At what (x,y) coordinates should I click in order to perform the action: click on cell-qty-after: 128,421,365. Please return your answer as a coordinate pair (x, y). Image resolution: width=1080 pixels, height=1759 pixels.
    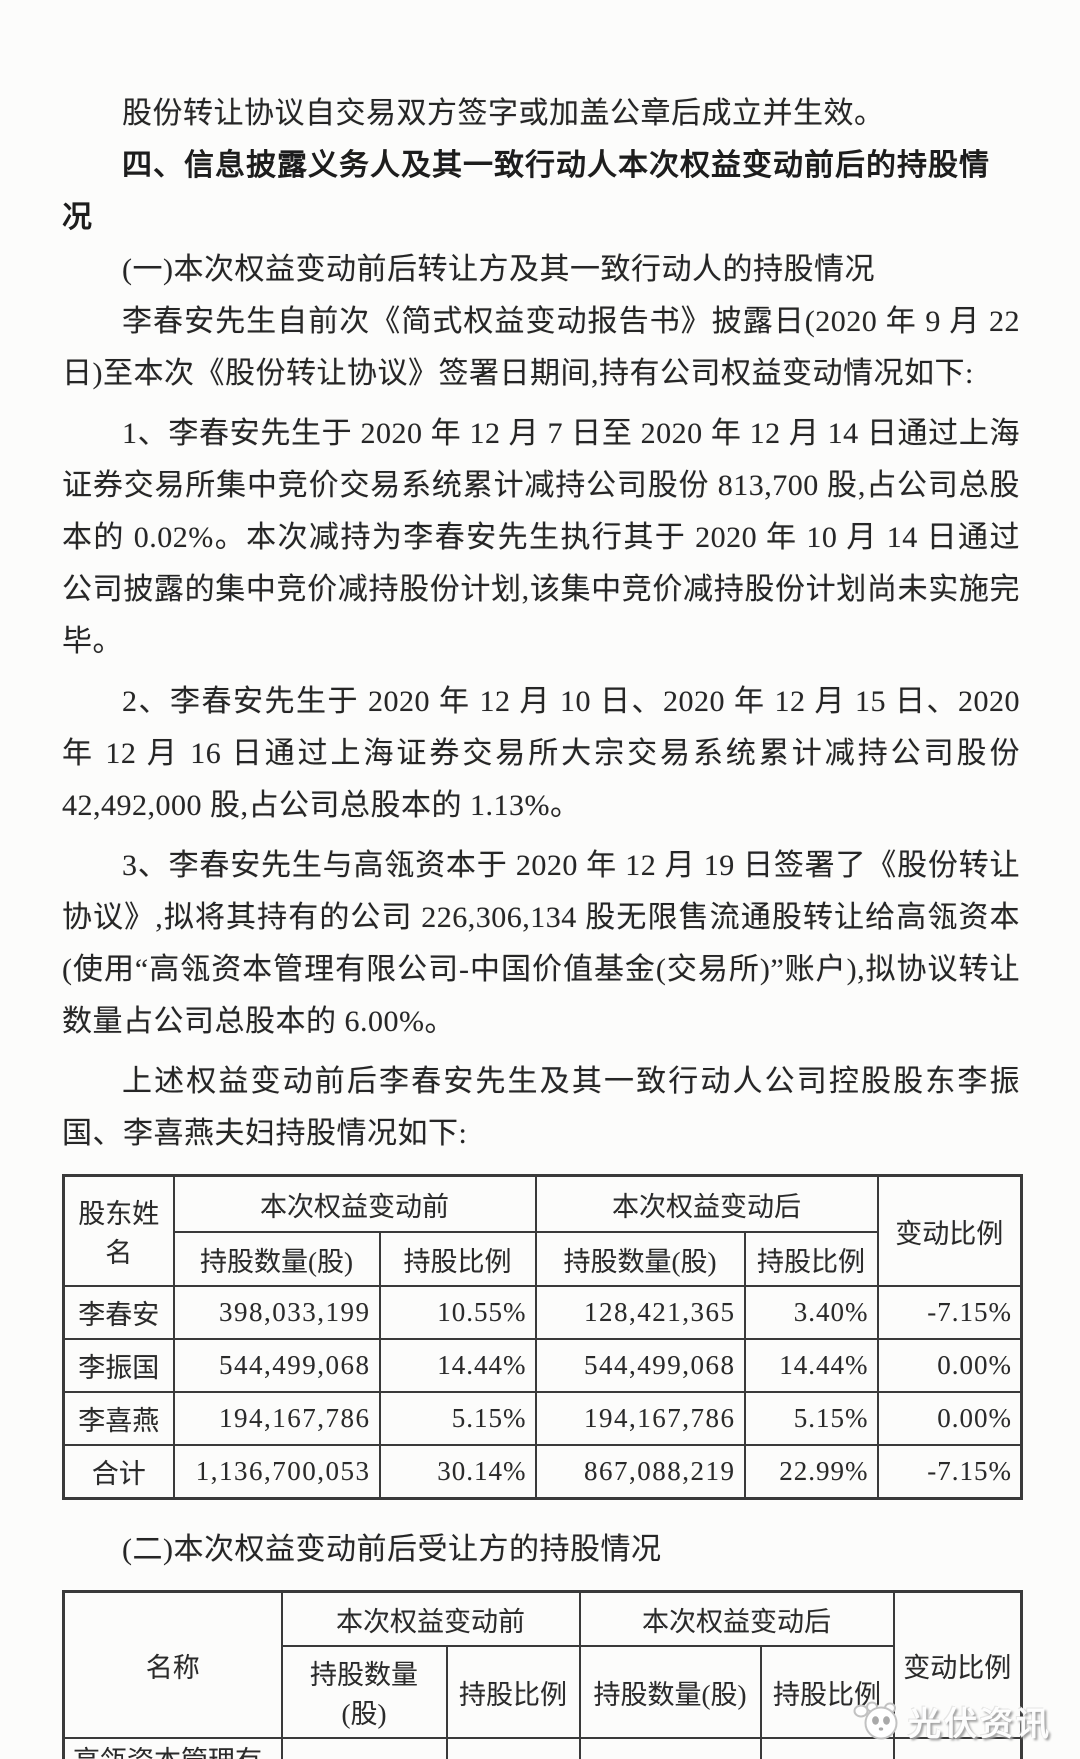
    Looking at the image, I should click on (640, 1312).